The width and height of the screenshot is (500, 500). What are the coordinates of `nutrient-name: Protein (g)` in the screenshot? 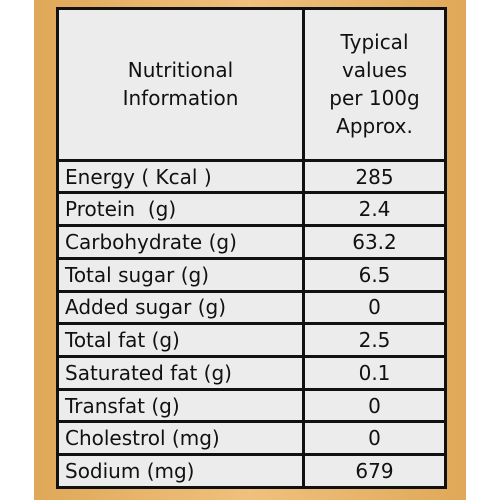 It's located at (180, 209).